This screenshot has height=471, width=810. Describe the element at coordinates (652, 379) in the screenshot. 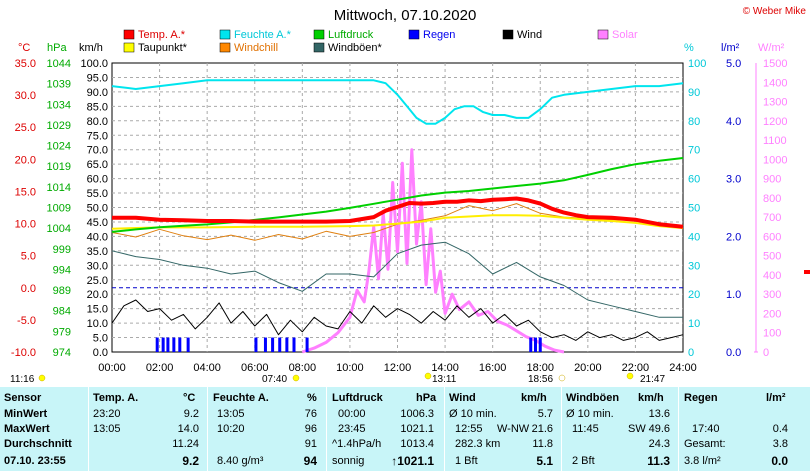

I see `sun-marker-label: 21:47` at that location.